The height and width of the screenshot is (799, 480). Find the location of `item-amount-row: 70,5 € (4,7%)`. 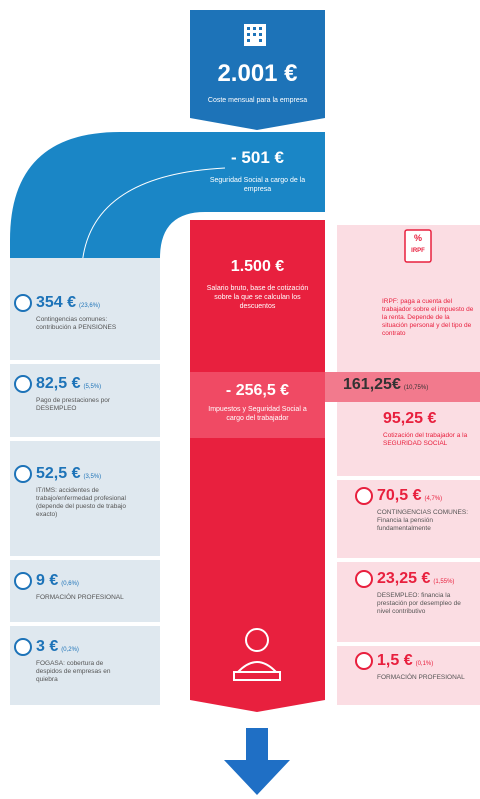

item-amount-row: 70,5 € (4,7%) is located at coordinates (409, 496).